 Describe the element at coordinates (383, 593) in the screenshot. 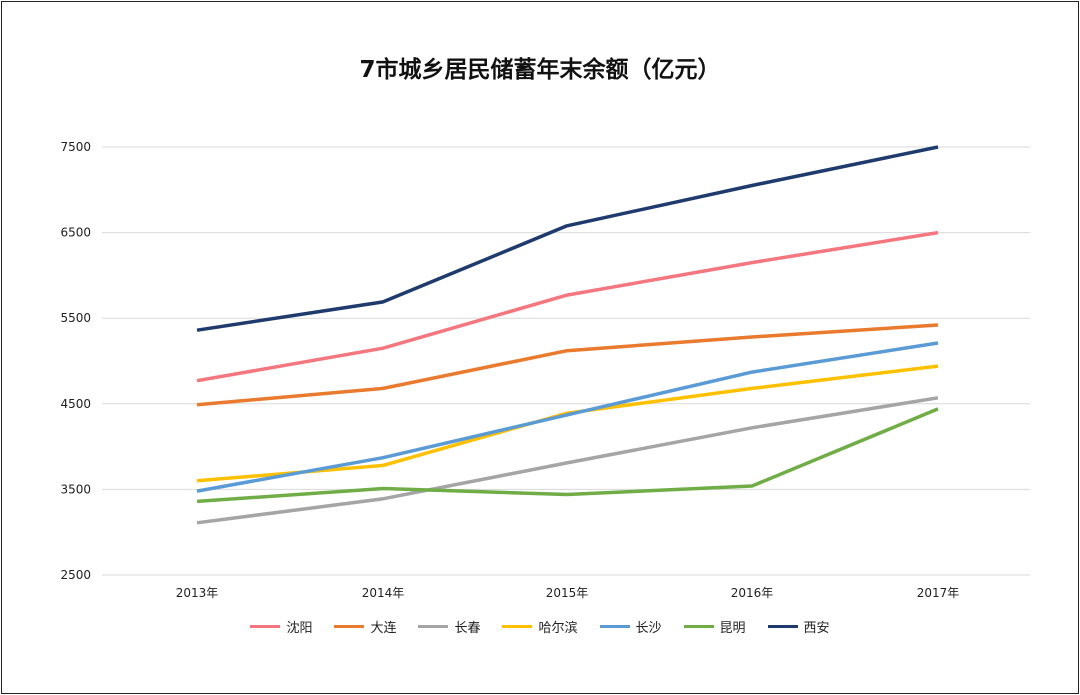

I see `x-tick-label: 2014年` at that location.